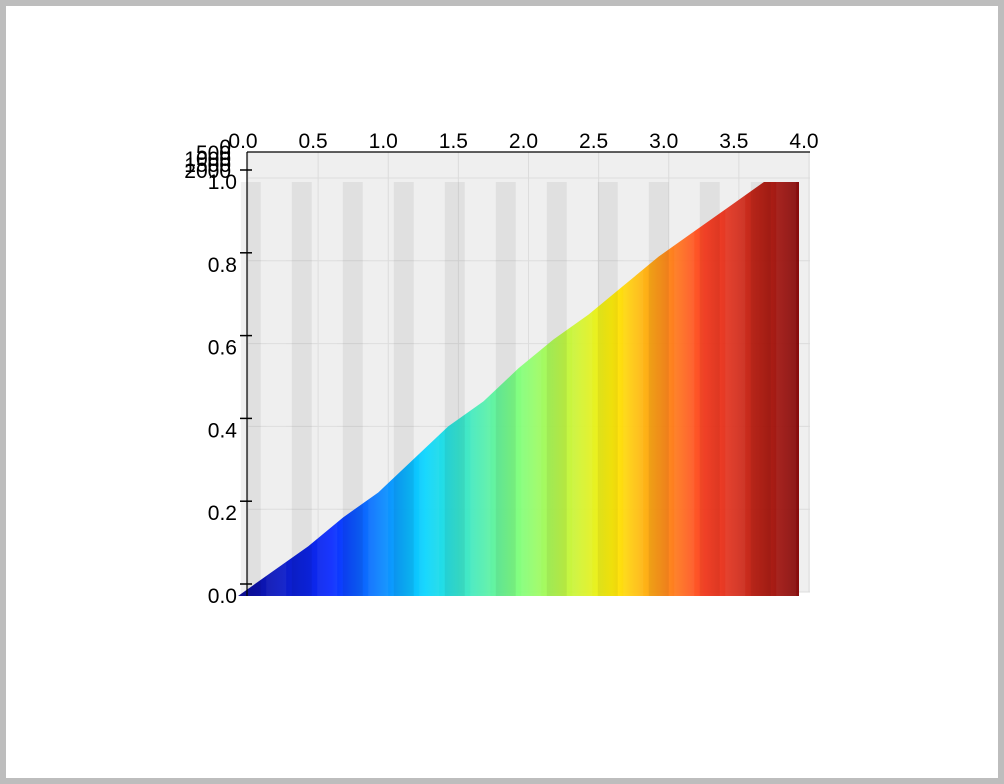 Image resolution: width=1004 pixels, height=784 pixels. I want to click on y-axis-tick-labels: 0.0 0.2 0.4 0.6 0.8 1.0, so click(230, 388).